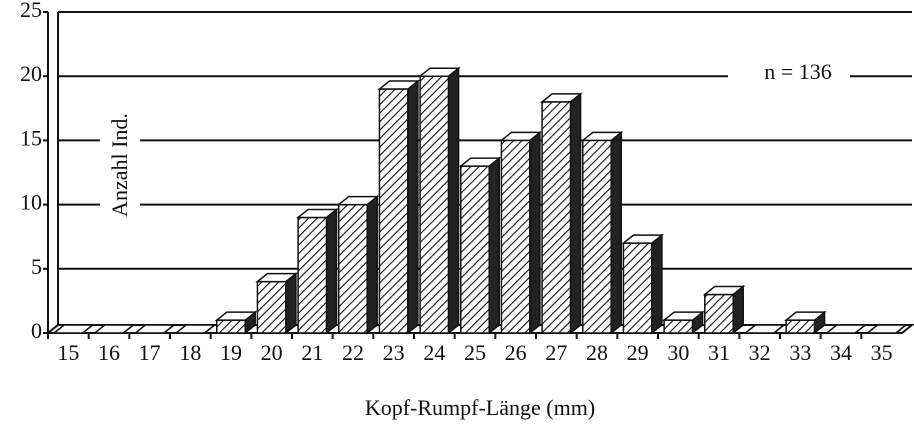 The image size is (914, 430). What do you see at coordinates (841, 352) in the screenshot?
I see `x-tick-label: 34` at bounding box center [841, 352].